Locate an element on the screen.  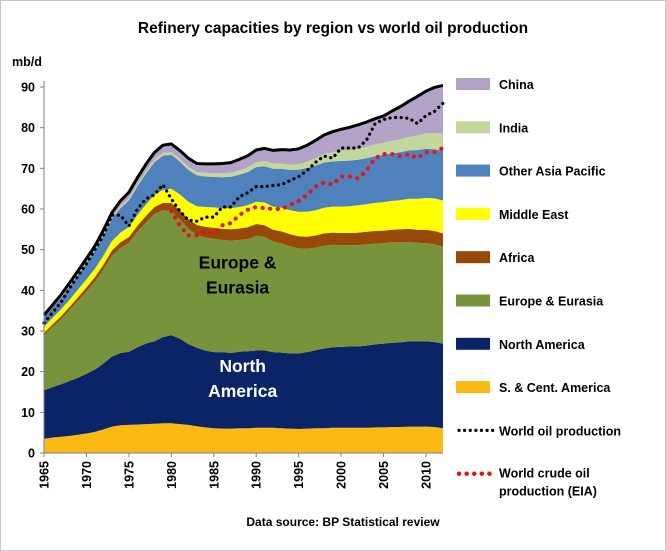
legend-label-china: China is located at coordinates (517, 85).